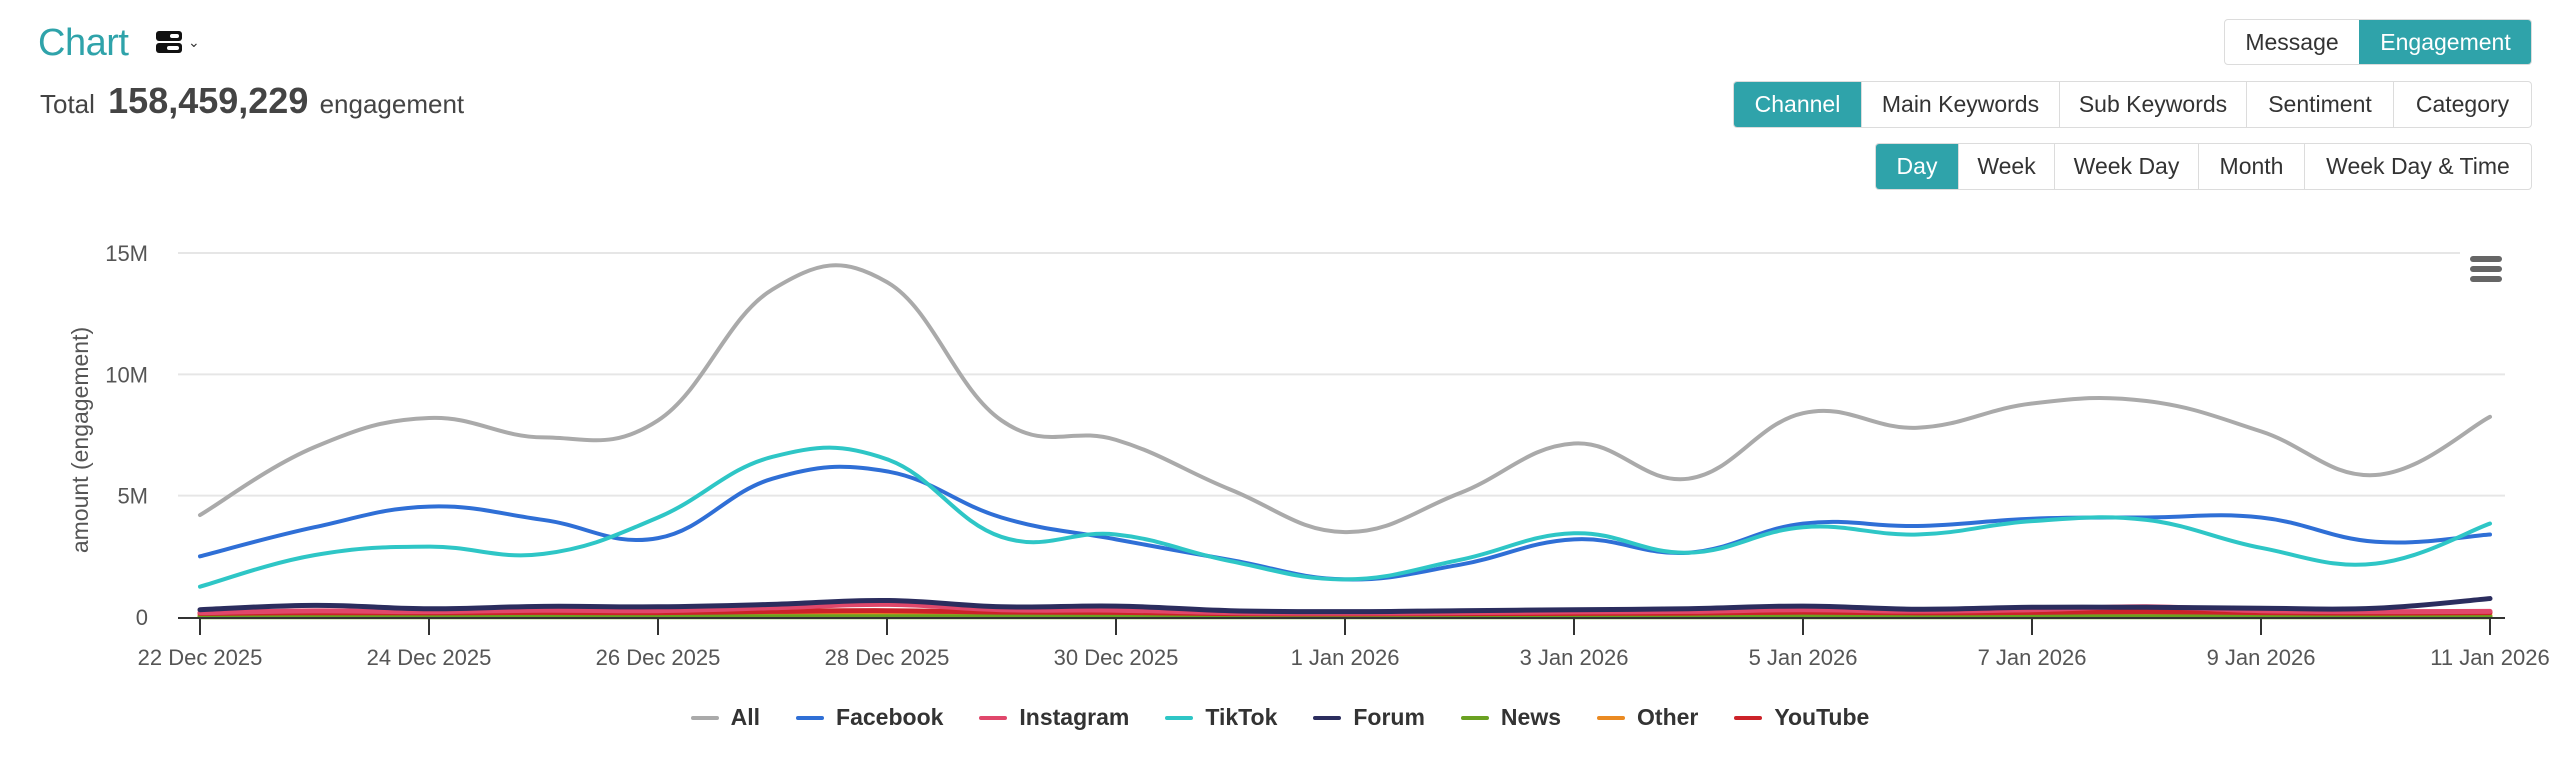 Image resolution: width=2560 pixels, height=758 pixels. Describe the element at coordinates (1960, 104) in the screenshot. I see `tab-main-keywords: Main Keywords` at that location.